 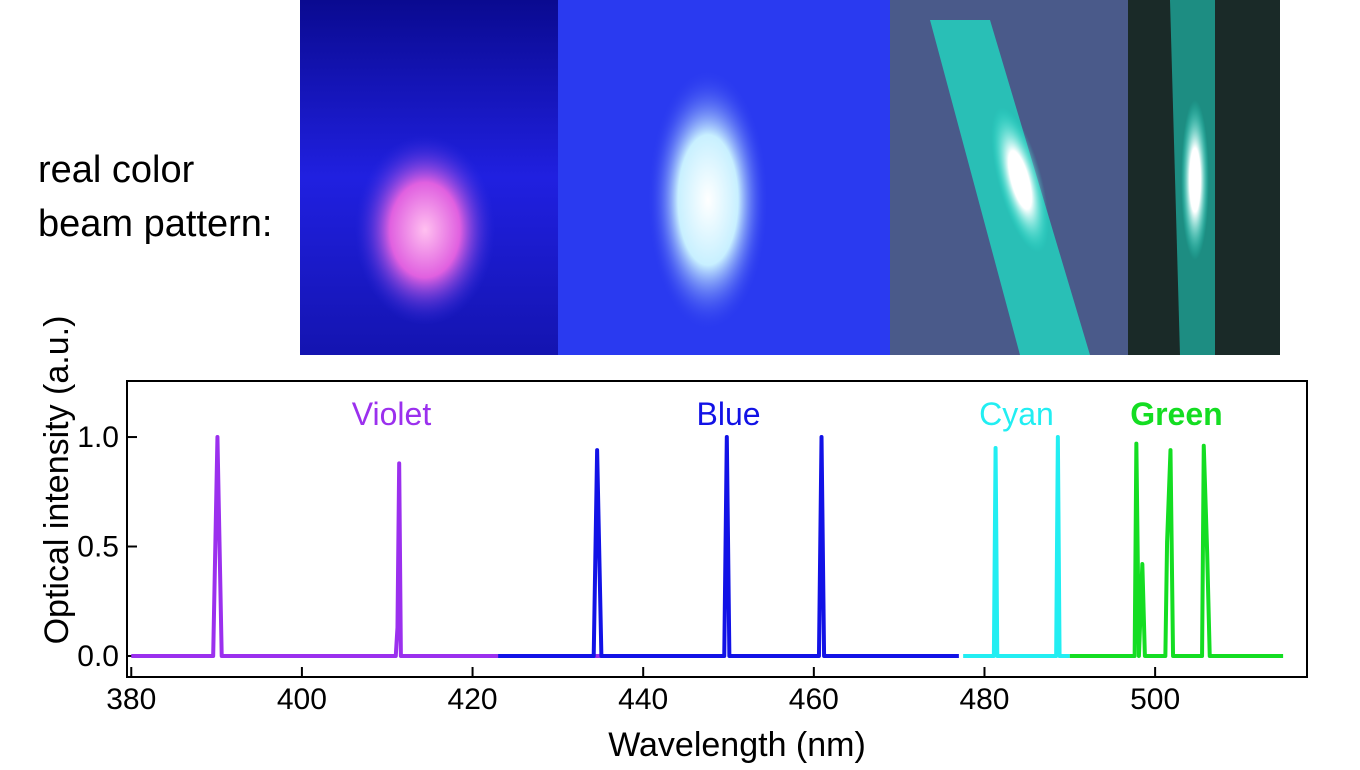 What do you see at coordinates (155, 224) in the screenshot?
I see `photo-caption: beam pattern:` at bounding box center [155, 224].